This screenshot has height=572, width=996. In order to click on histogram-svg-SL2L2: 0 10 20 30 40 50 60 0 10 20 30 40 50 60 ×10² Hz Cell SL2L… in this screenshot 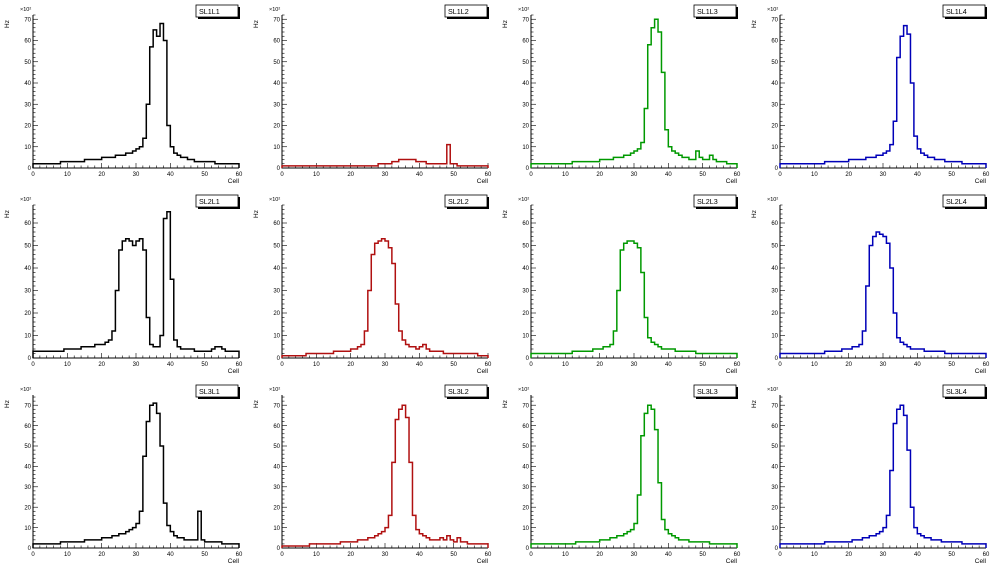, I will do `click(373, 285)`.